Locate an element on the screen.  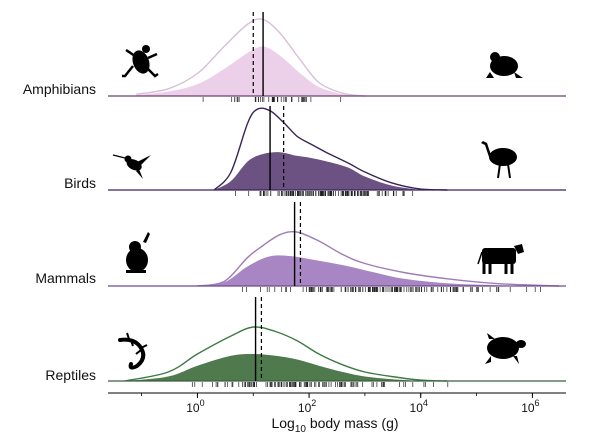
rug-reptiles is located at coordinates (320, 384).